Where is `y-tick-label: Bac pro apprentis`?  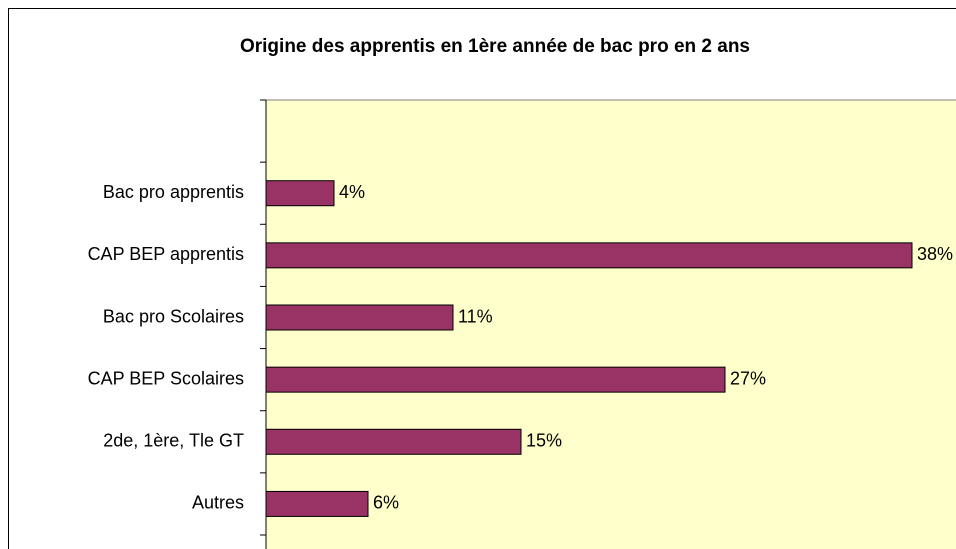
y-tick-label: Bac pro apprentis is located at coordinates (173, 192).